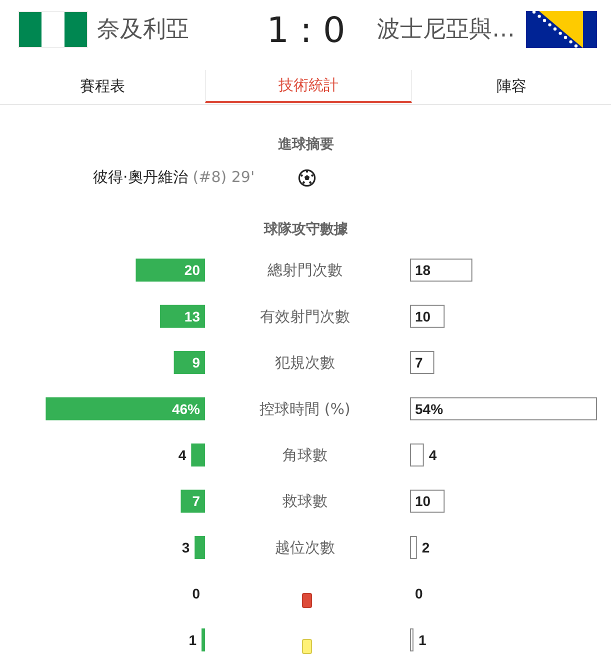 The width and height of the screenshot is (611, 671). I want to click on y-tick-label: 控球時間 (%), so click(305, 409).